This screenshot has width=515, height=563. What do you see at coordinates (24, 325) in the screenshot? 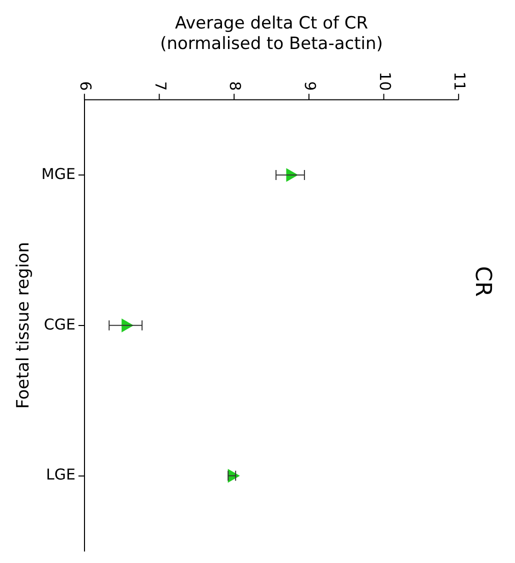
I see `y-axis-title: Foetal tissue region` at bounding box center [24, 325].